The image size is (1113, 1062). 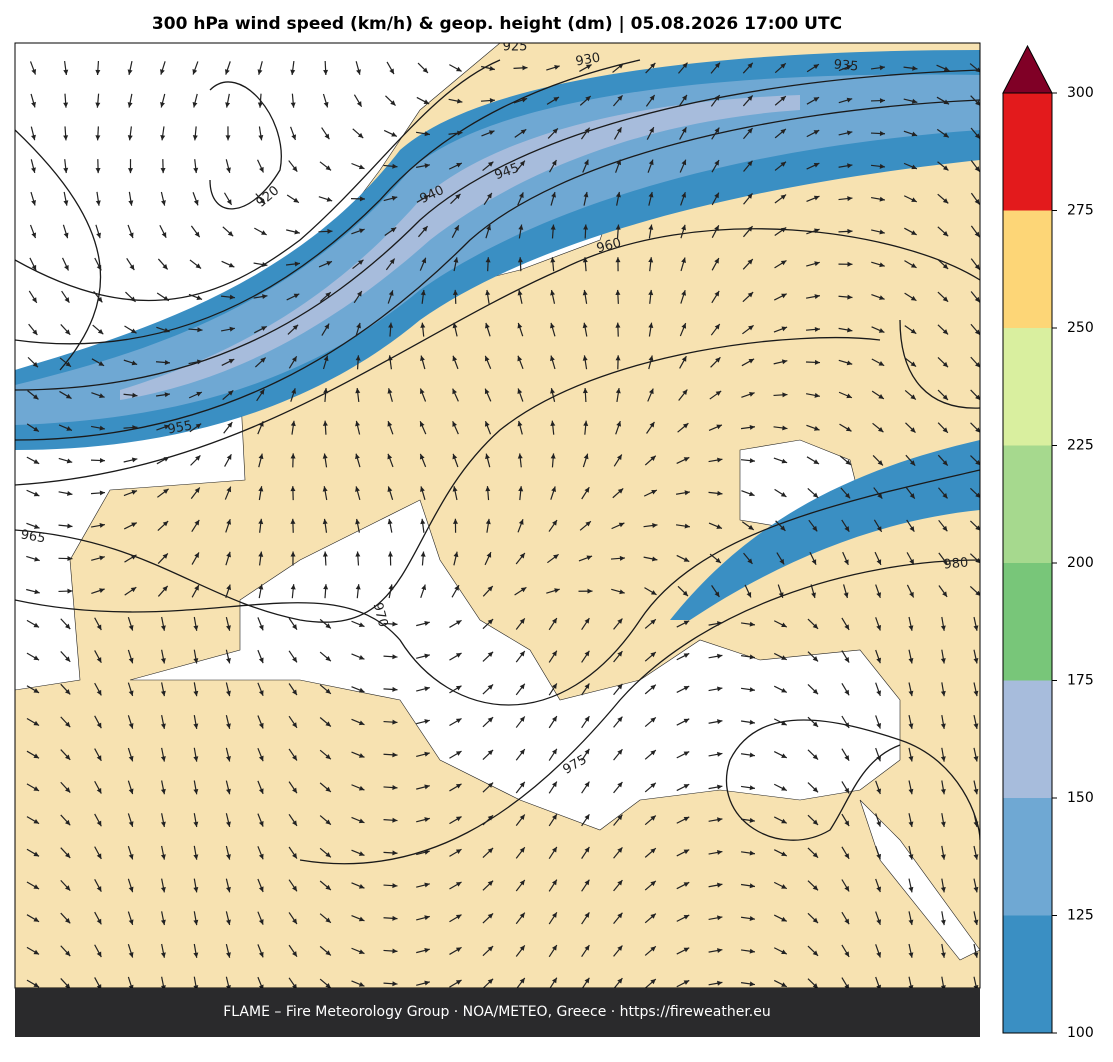 I want to click on colorbar-tick-label: 150, so click(x=1080, y=798).